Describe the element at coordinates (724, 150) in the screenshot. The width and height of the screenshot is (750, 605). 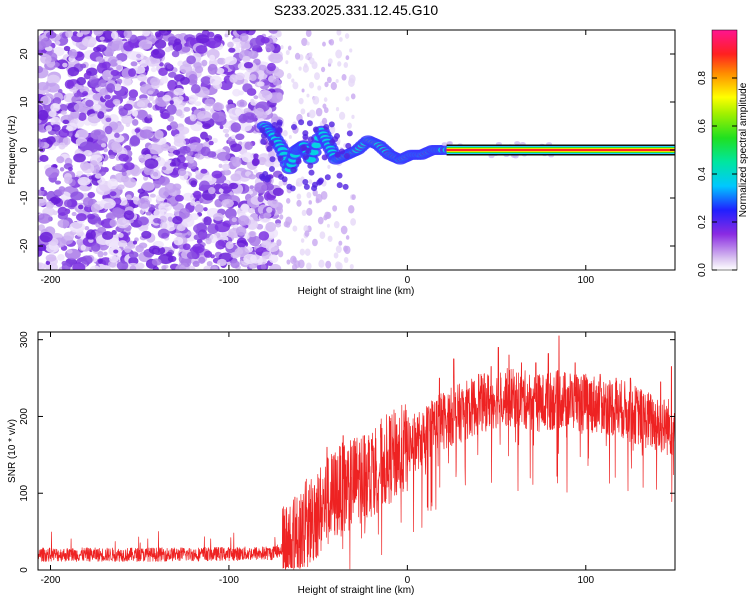
I see `colorbar-scale` at that location.